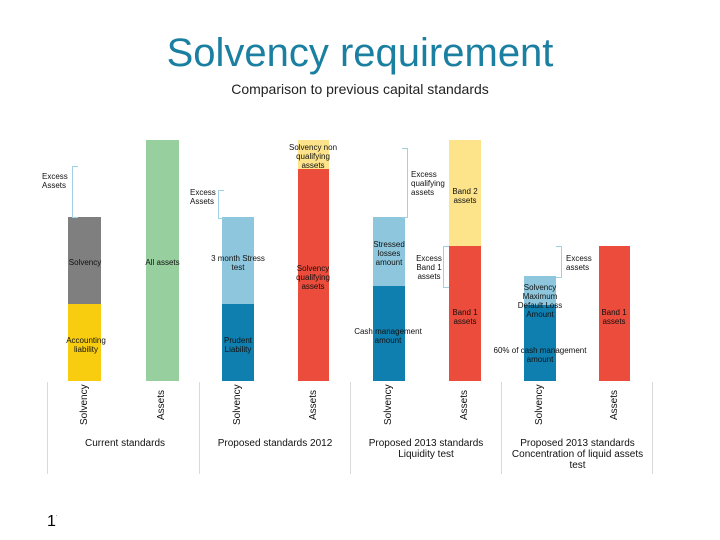 This screenshot has width=720, height=540. I want to click on prudent-liability-block, so click(238, 342).